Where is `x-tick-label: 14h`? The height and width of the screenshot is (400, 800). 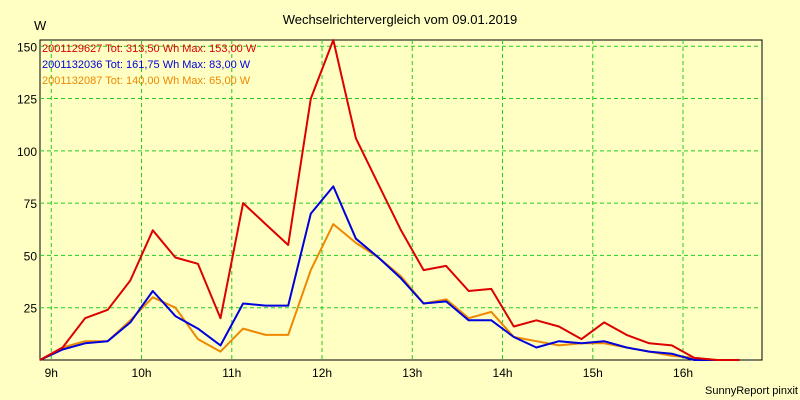 x-tick-label: 14h is located at coordinates (503, 373).